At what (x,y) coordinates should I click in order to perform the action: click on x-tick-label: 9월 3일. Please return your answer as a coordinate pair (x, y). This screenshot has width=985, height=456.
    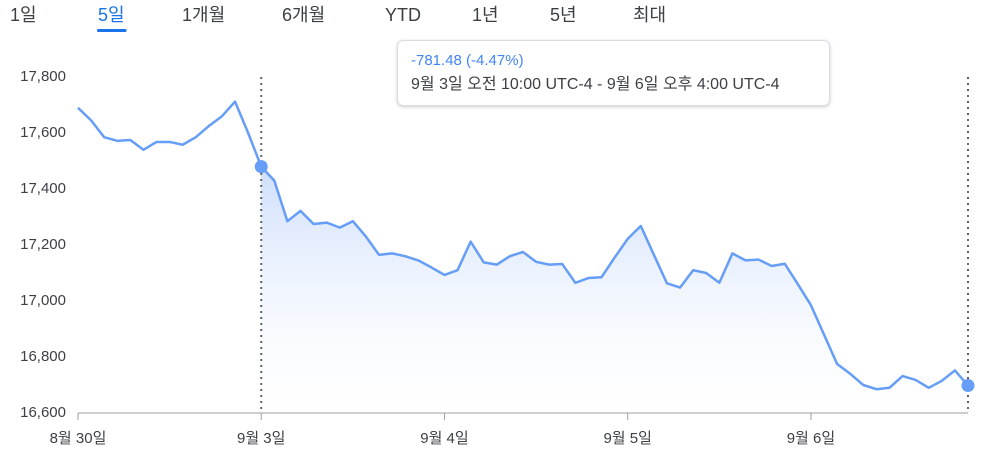
    Looking at the image, I should click on (261, 438).